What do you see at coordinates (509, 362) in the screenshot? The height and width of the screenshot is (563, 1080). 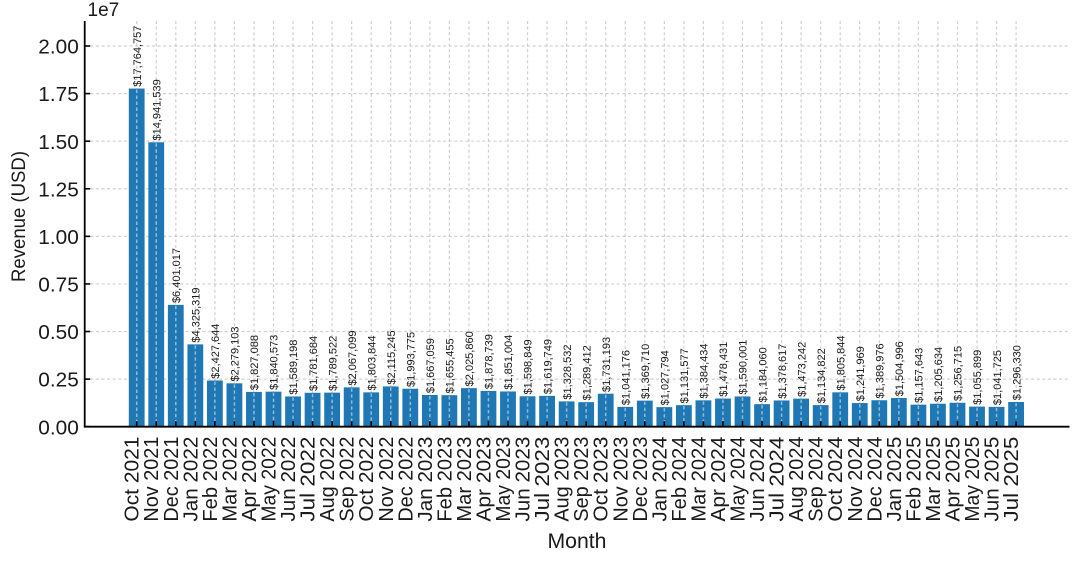 I see `svg-text: $1,851,004` at bounding box center [509, 362].